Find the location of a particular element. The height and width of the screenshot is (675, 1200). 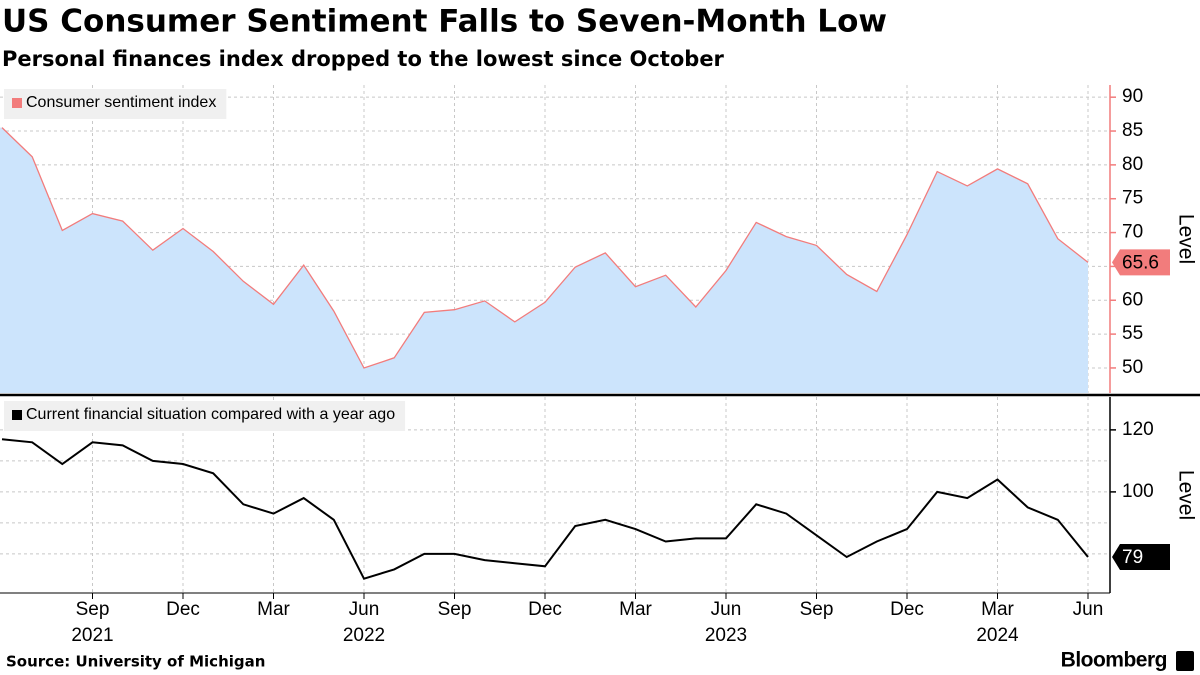

last-value-label: 65.6 is located at coordinates (1140, 262).